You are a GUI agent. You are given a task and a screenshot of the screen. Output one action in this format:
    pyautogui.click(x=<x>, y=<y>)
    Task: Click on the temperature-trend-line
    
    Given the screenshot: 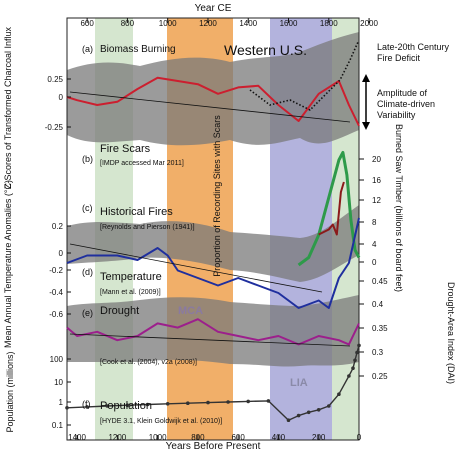 What is the action you would take?
    pyautogui.click(x=196, y=268)
    